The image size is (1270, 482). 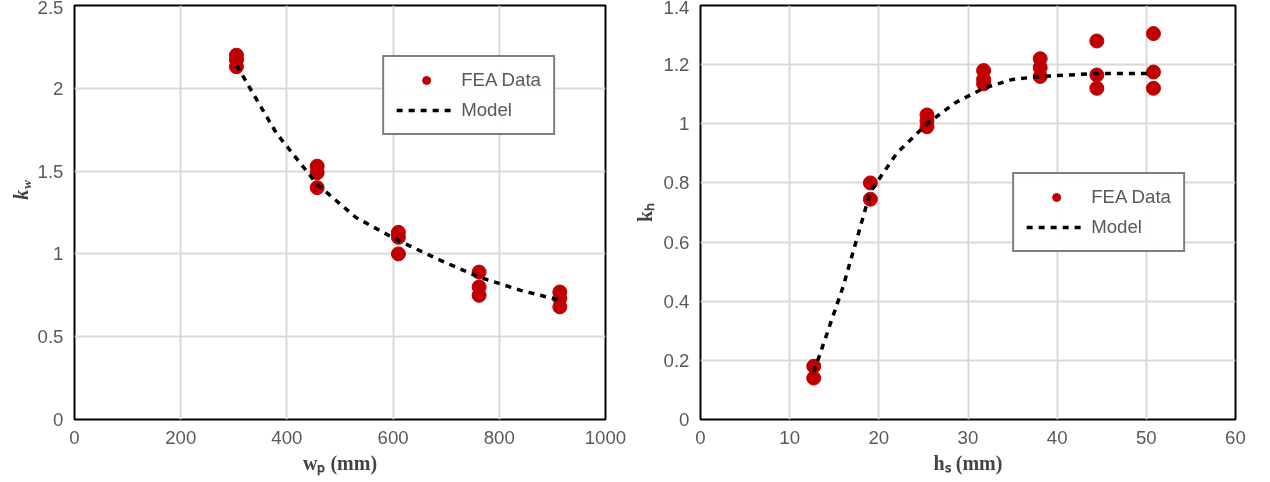 I want to click on x-tick-label: 40, so click(x=1057, y=437).